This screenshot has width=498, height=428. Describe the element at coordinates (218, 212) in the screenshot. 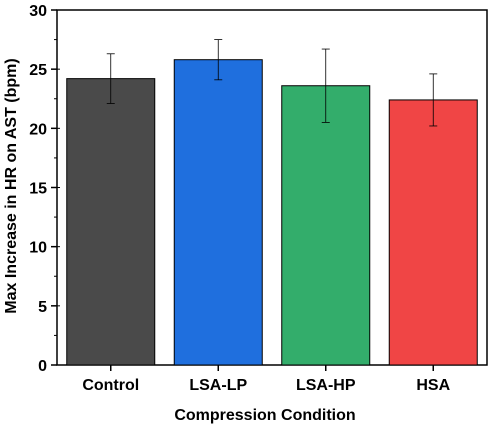

I see `bar-lsa-lp` at that location.